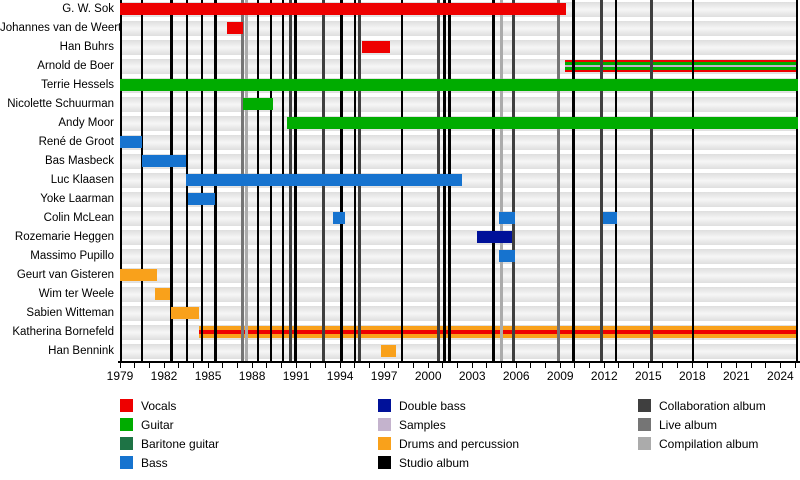  I want to click on legend-swatch-guitar, so click(126, 424).